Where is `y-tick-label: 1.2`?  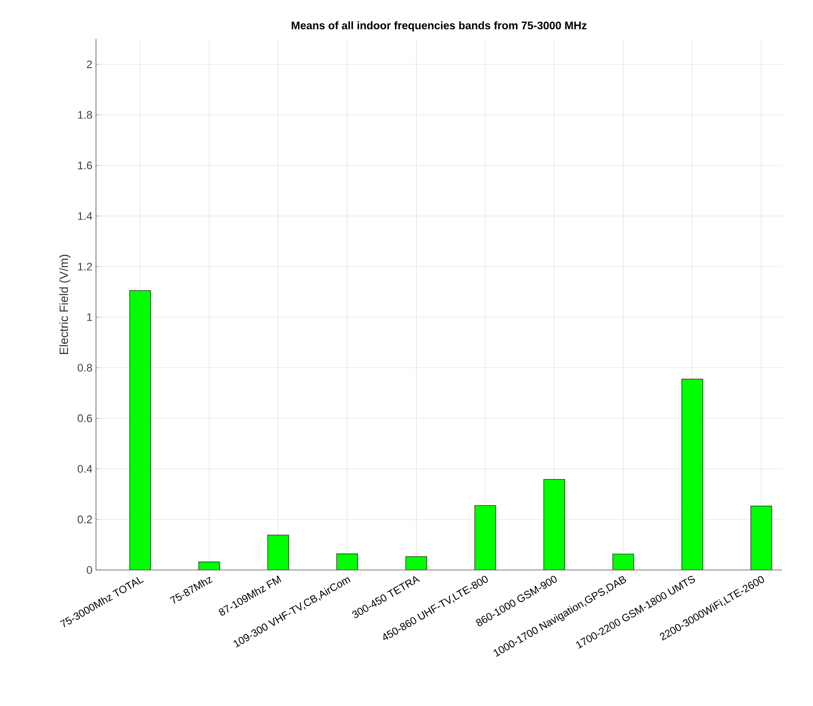
y-tick-label: 1.2 is located at coordinates (85, 266).